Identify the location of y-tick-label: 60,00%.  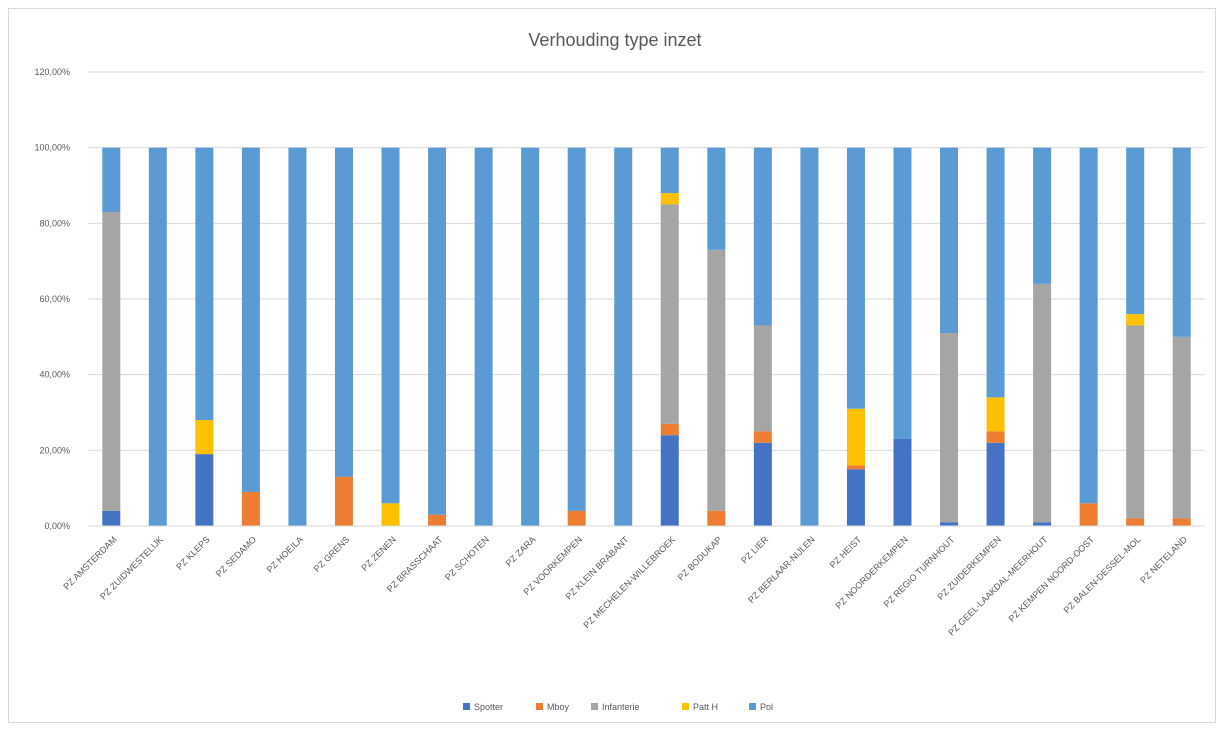
(54, 299).